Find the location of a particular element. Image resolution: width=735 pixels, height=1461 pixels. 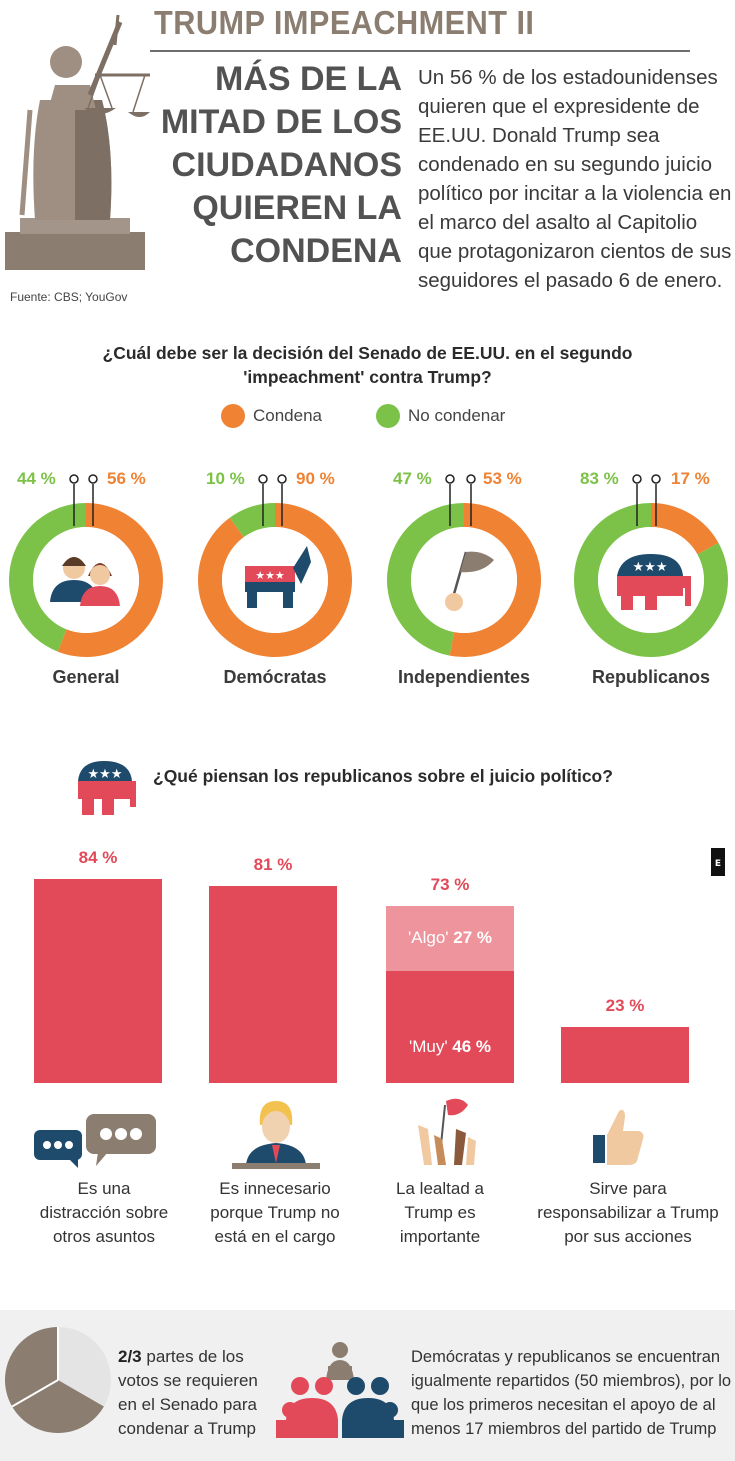

bar-segment-label: 'Muy' 46 % is located at coordinates (450, 1047).